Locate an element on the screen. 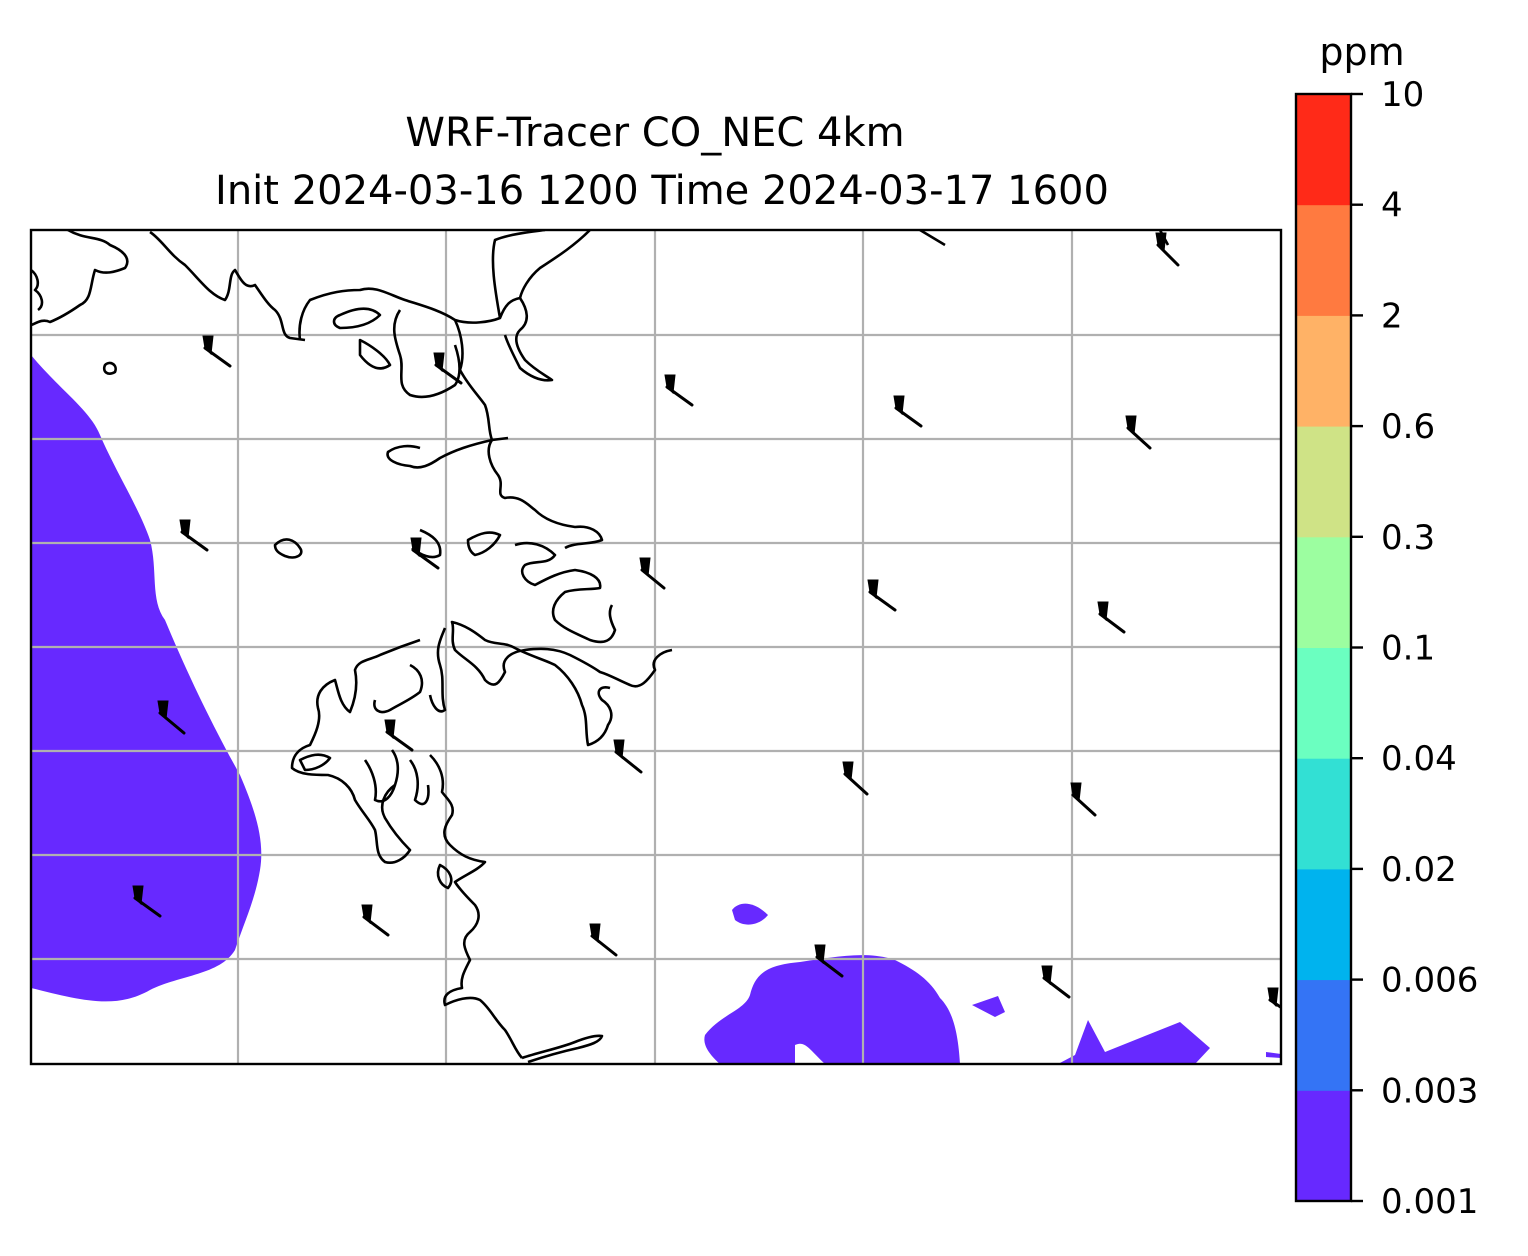 This screenshot has width=1528, height=1256. colorbar-tick-label: 10 is located at coordinates (1402, 95).